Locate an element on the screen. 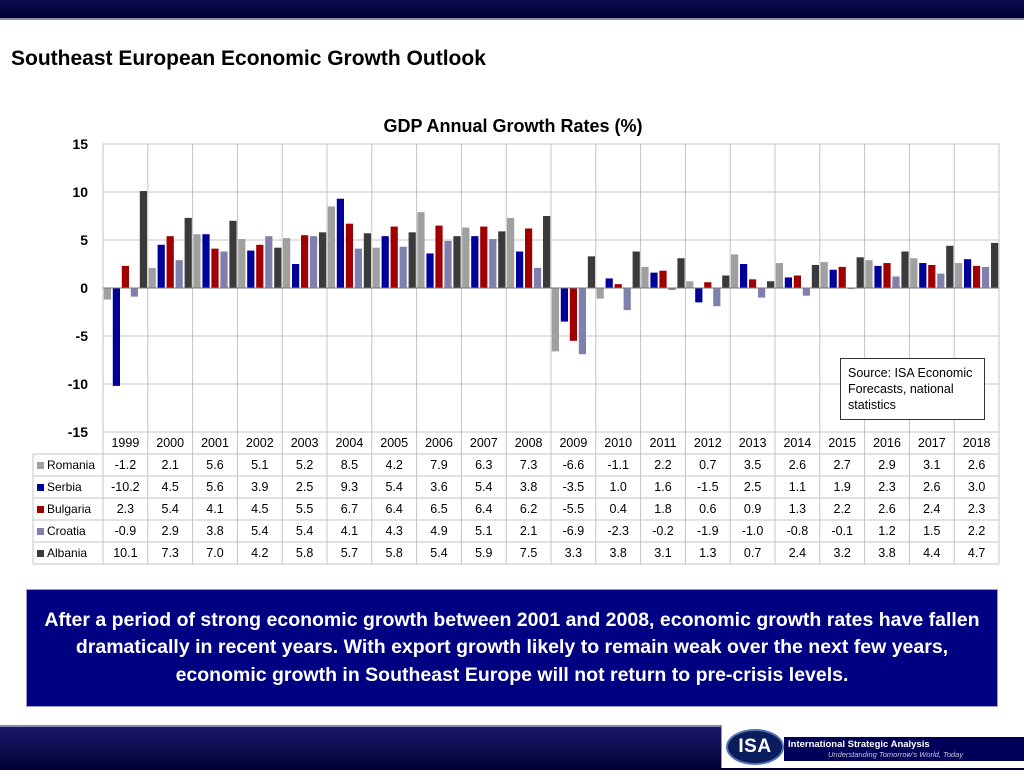 This screenshot has width=1024, height=770. data-label: 5.1 is located at coordinates (259, 465).